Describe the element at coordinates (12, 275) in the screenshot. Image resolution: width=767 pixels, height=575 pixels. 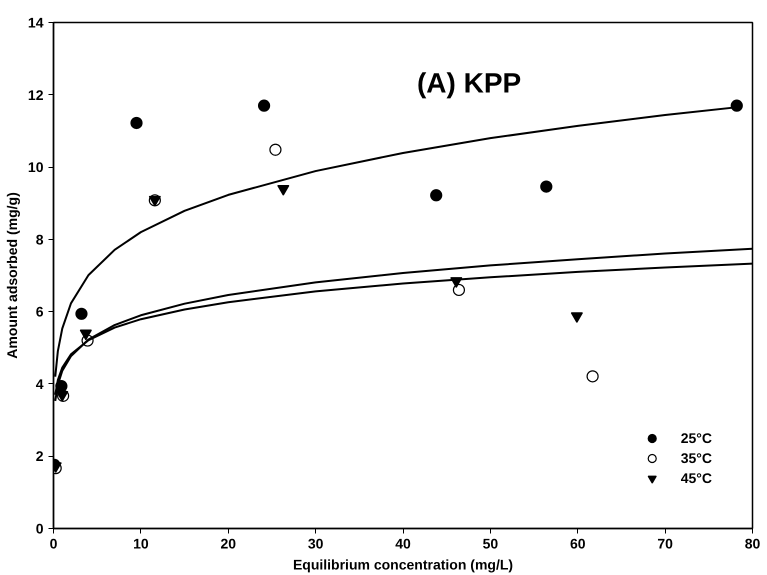
I see `y-axis-title: Amount adsorbed (mg/g)` at that location.